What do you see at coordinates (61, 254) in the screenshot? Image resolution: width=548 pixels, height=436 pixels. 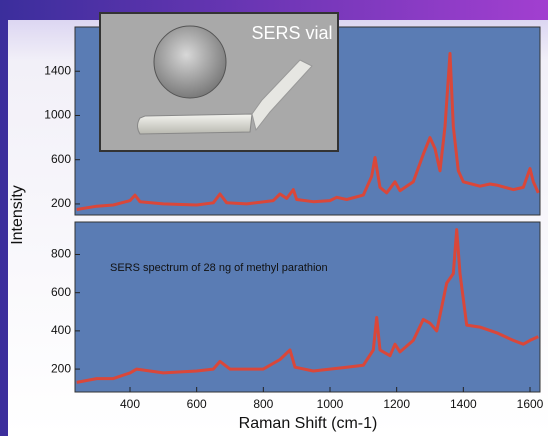 I see `y-tick-label: 800` at bounding box center [61, 254].